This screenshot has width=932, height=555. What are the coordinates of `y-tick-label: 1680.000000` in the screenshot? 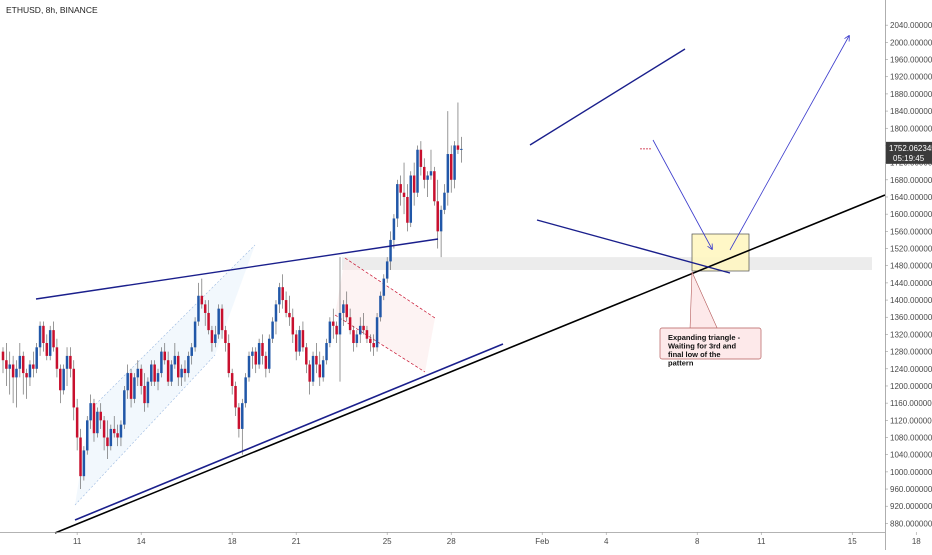 It's located at (911, 180).